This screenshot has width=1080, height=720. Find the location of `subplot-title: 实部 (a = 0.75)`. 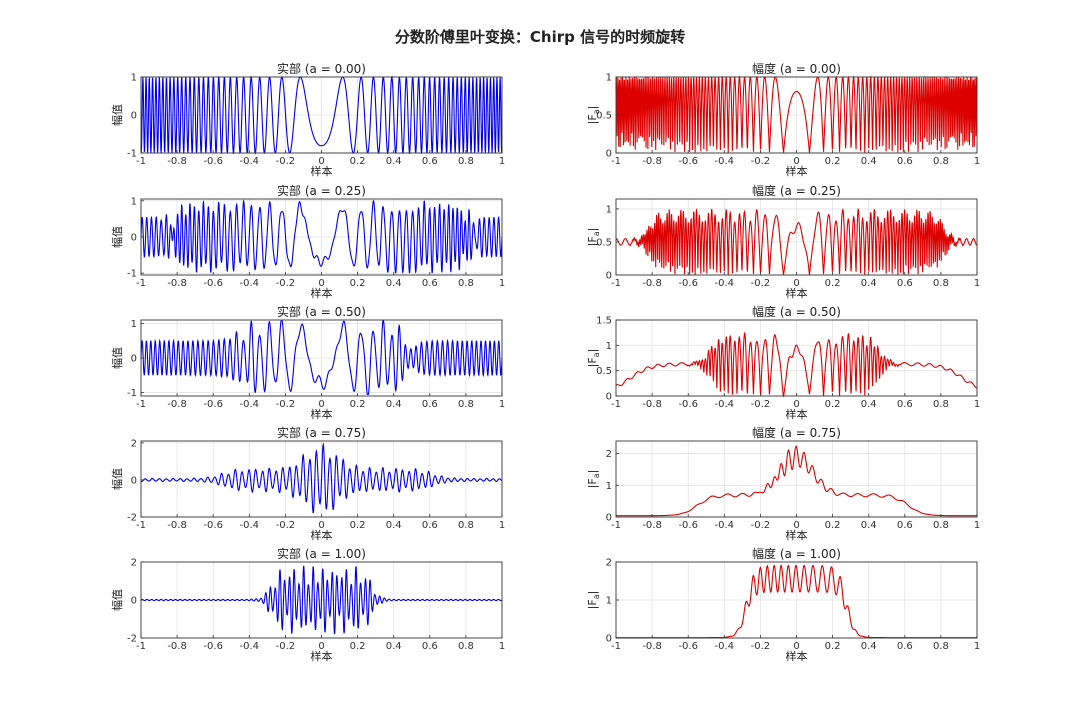

subplot-title: 实部 (a = 0.75) is located at coordinates (321, 432).